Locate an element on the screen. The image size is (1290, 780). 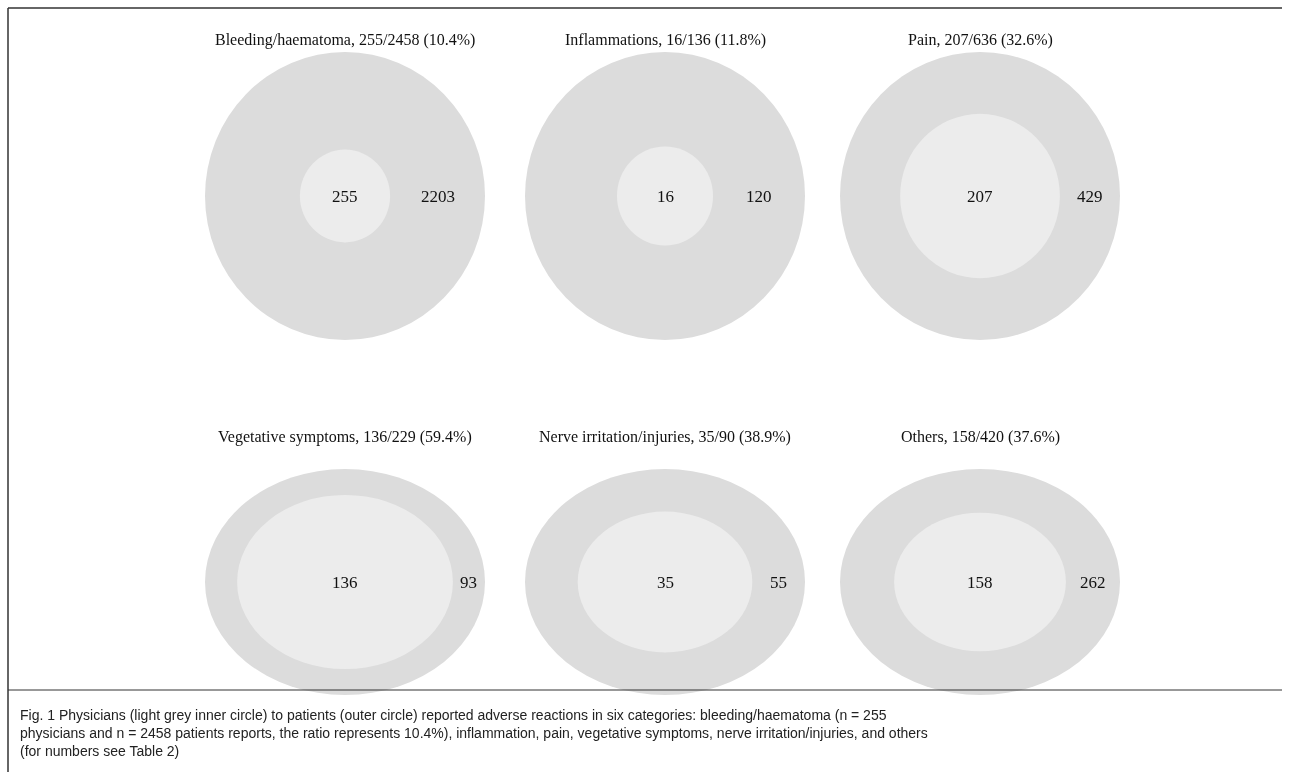
text: Bleeding/haematoma, 255/2458 (10.4%) is located at coordinates (345, 40).